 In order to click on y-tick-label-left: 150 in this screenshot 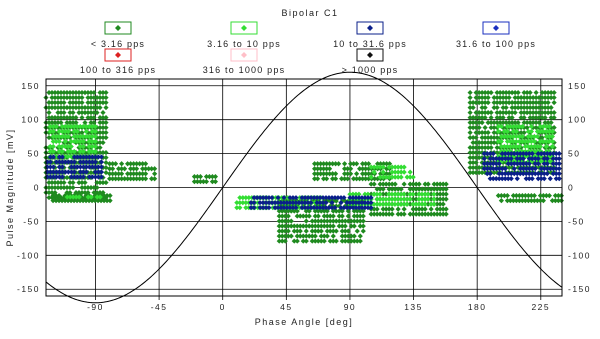, I will do `click(30, 86)`.